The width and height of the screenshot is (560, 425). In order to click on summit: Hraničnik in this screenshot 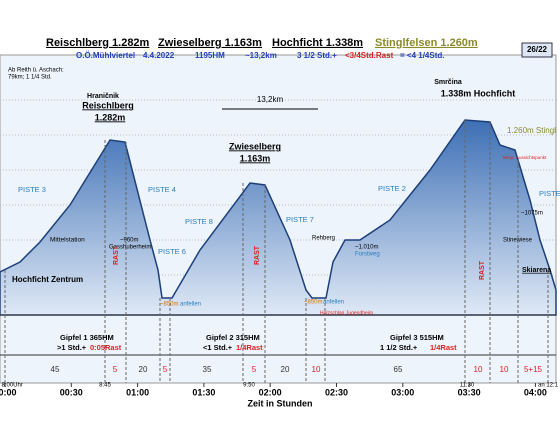, I will do `click(103, 96)`.